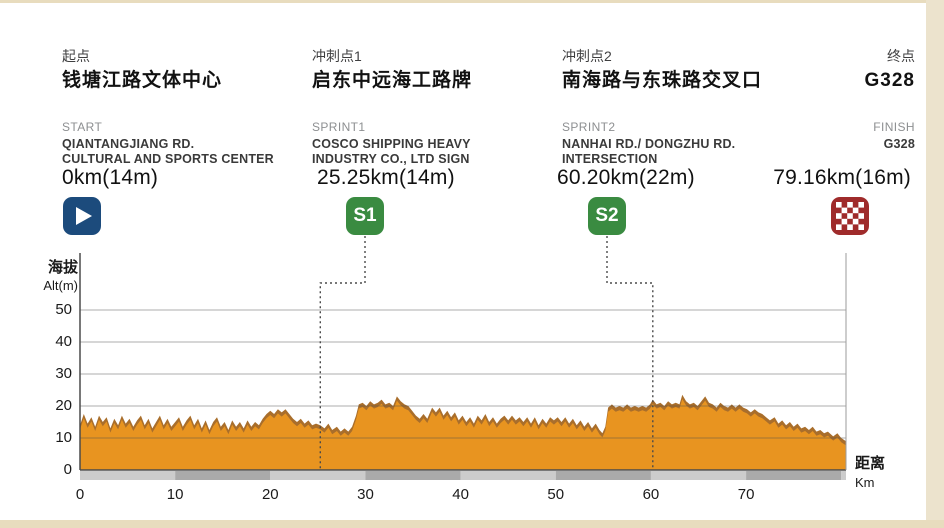 This screenshot has width=944, height=528. I want to click on finish-name-cn: G328, so click(889, 80).